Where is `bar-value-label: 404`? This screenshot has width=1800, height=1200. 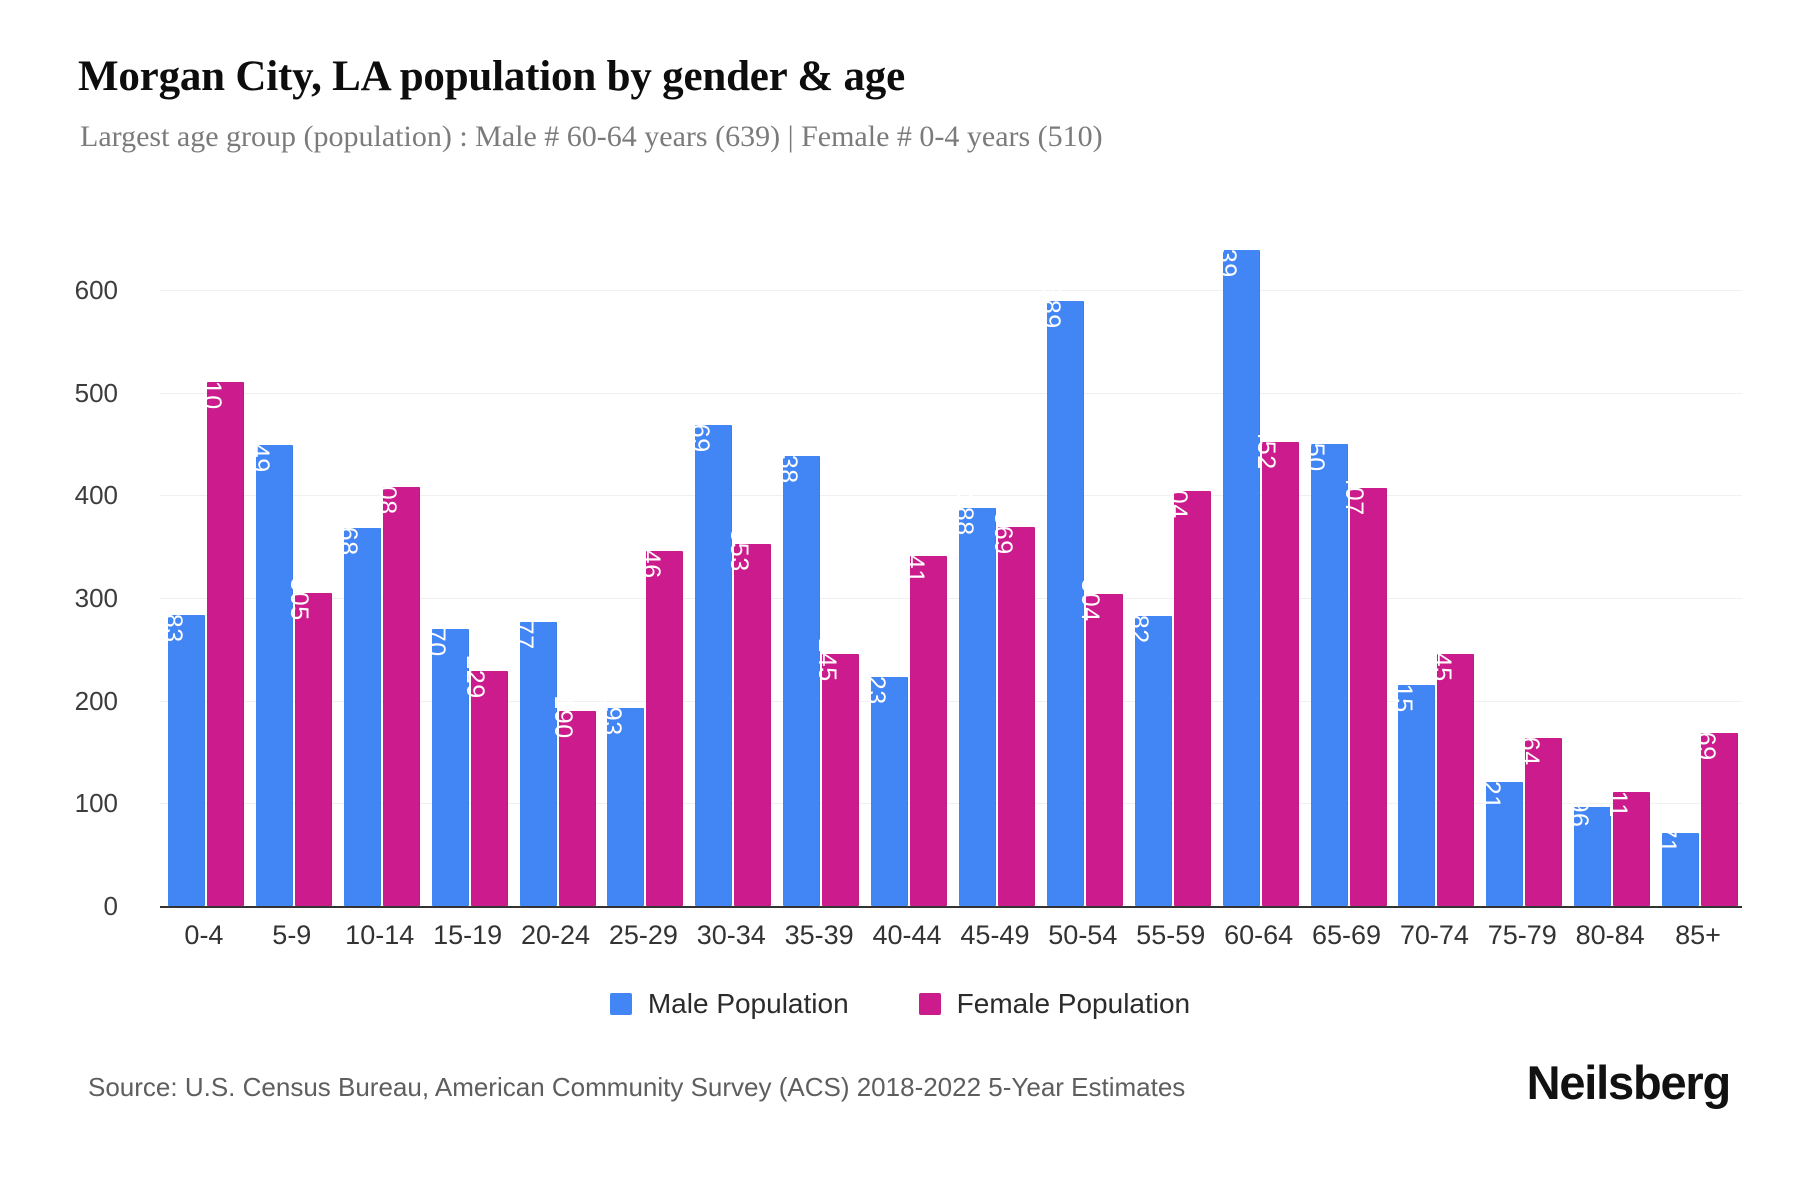
bar-value-label: 404 is located at coordinates (1178, 497).